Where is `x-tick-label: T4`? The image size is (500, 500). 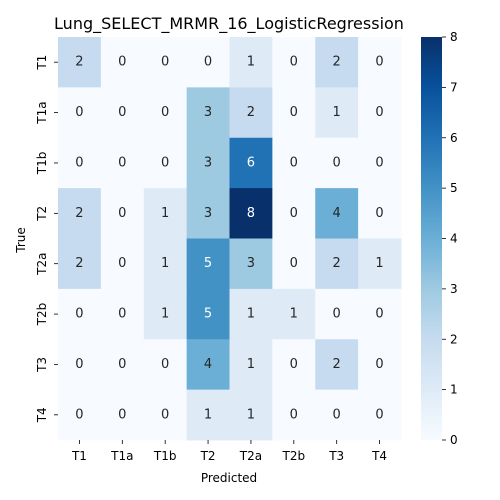 x-tick-label: T4 is located at coordinates (379, 456).